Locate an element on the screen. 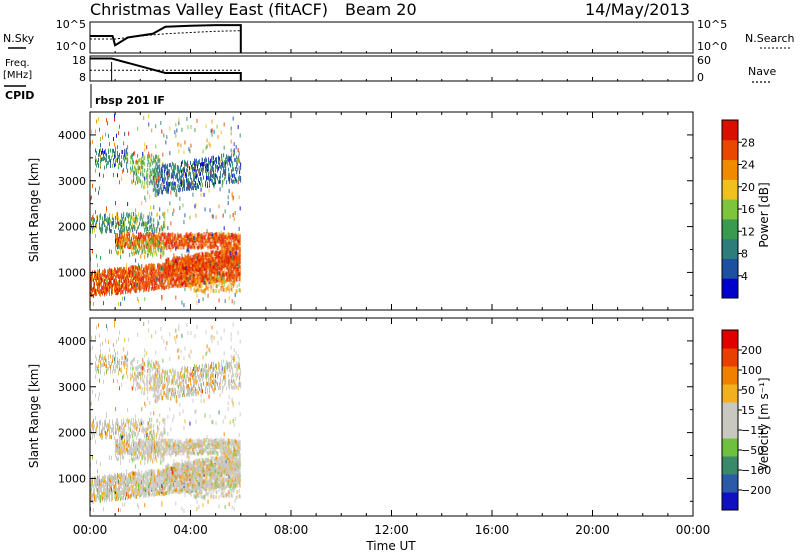  nsky-series-line is located at coordinates (166, 38).